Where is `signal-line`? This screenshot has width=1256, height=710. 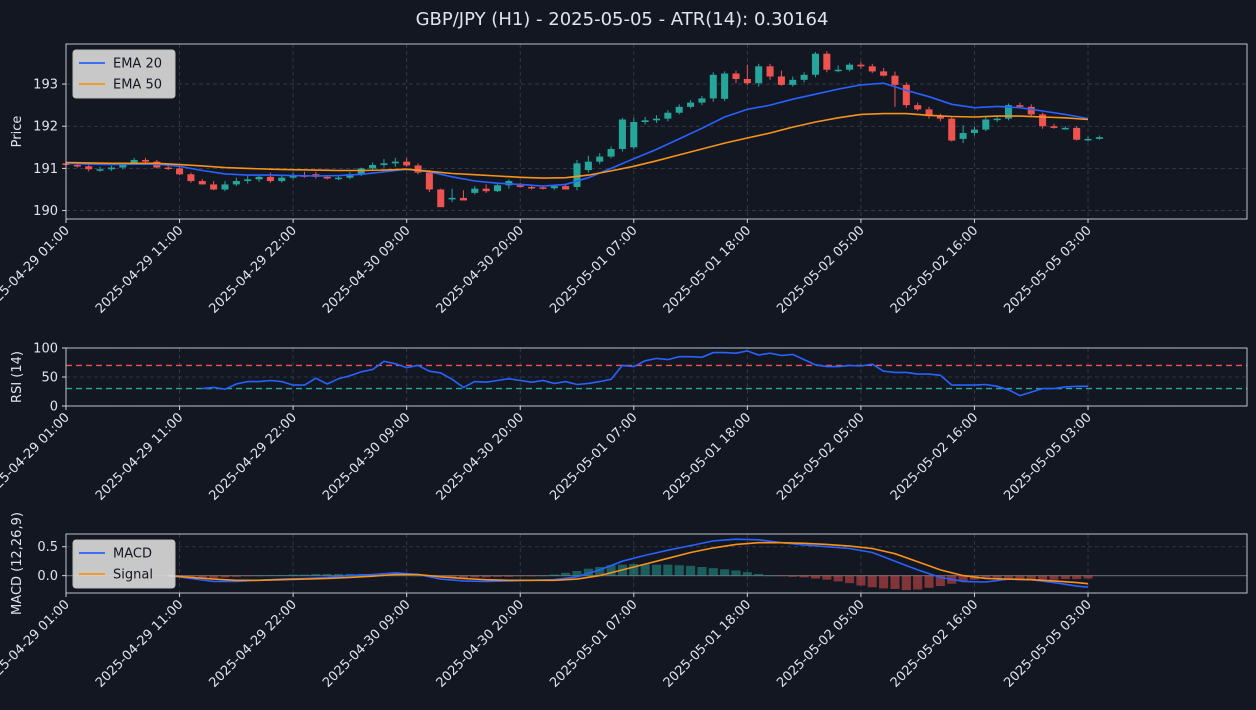
signal-line is located at coordinates (628, 563).